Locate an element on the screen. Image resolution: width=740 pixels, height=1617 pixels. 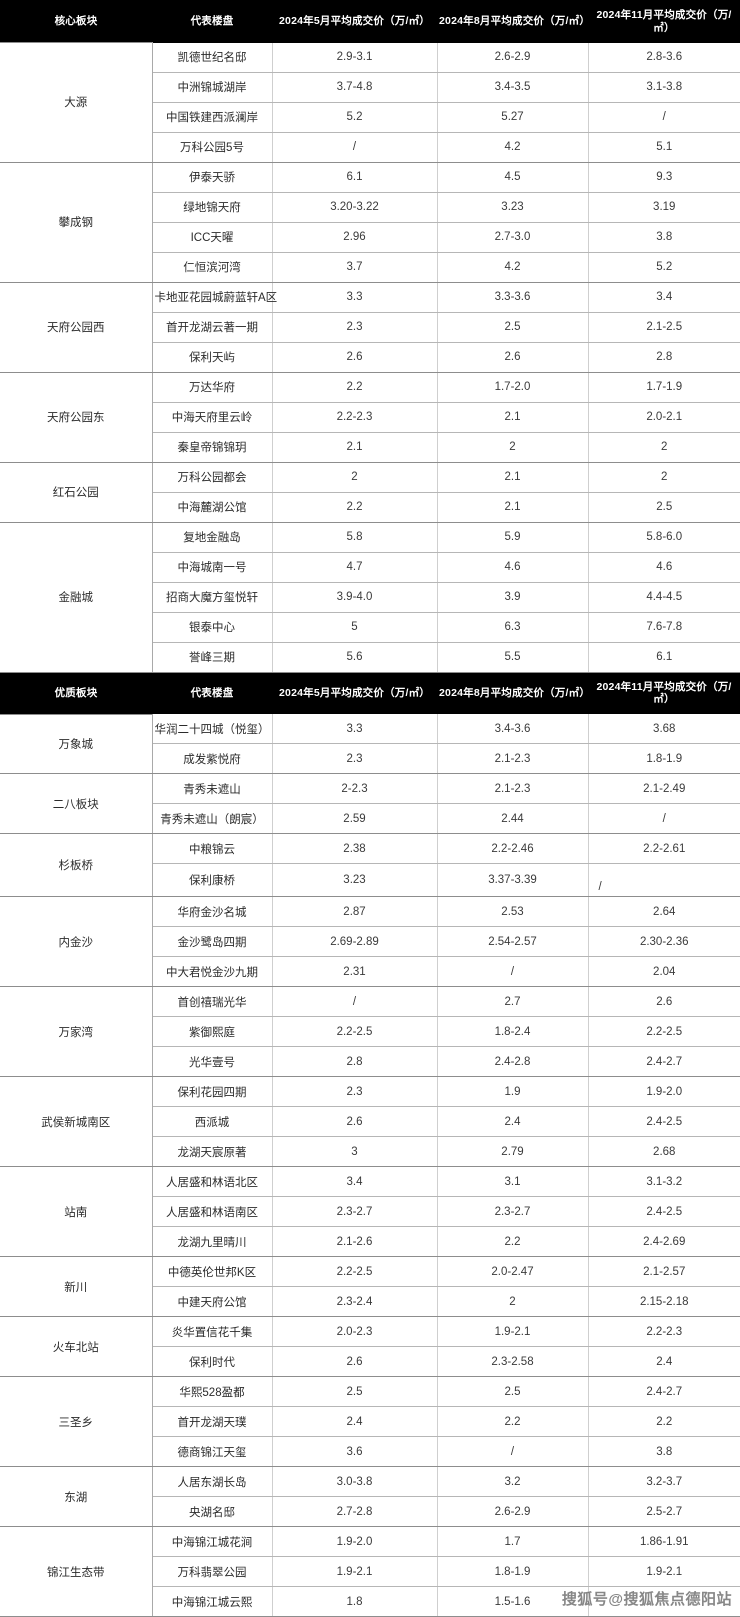
price-nov-cell: 4.4-4.5 is located at coordinates (664, 597).